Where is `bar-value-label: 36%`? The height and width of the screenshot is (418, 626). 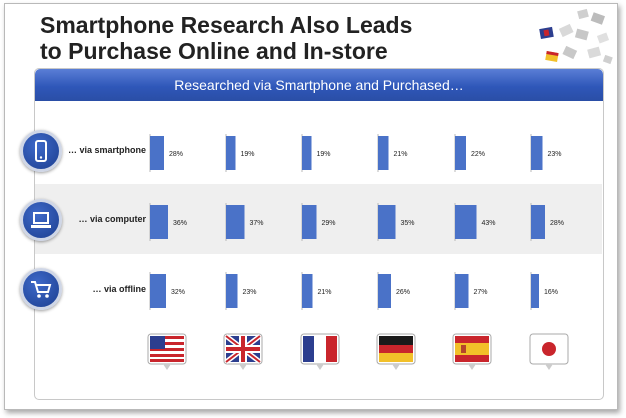
bar-value-label: 36% is located at coordinates (180, 223).